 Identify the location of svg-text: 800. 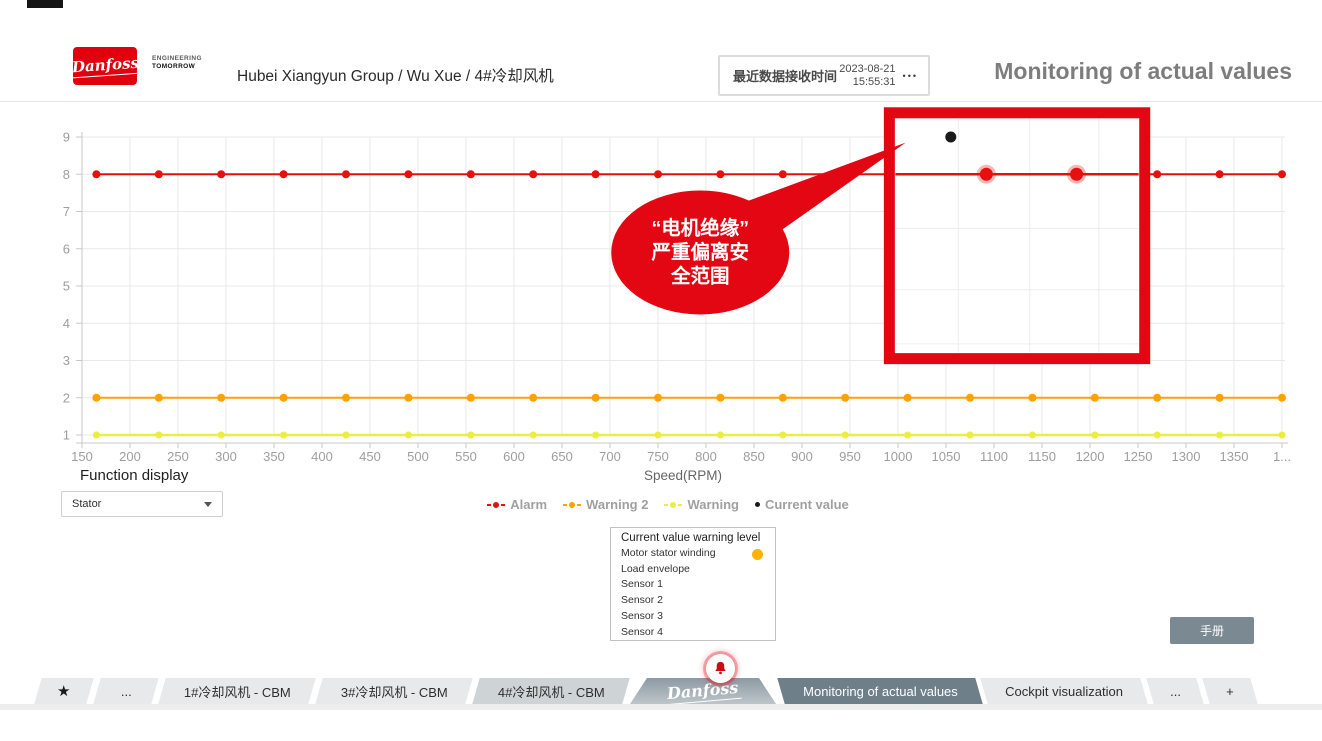
(706, 456).